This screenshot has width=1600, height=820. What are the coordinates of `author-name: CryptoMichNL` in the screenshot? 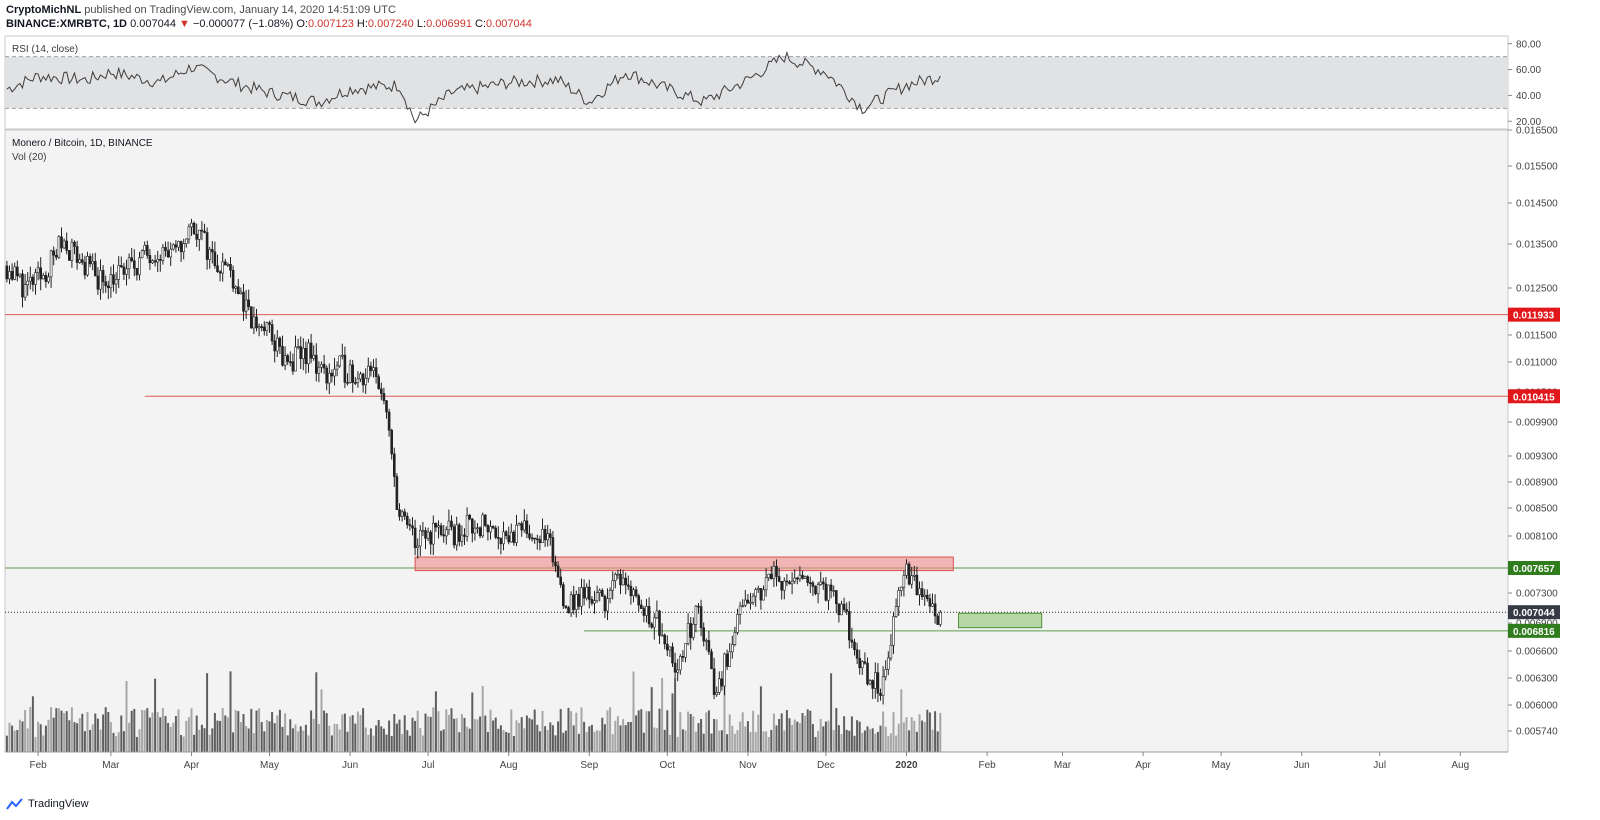 It's located at (44, 10).